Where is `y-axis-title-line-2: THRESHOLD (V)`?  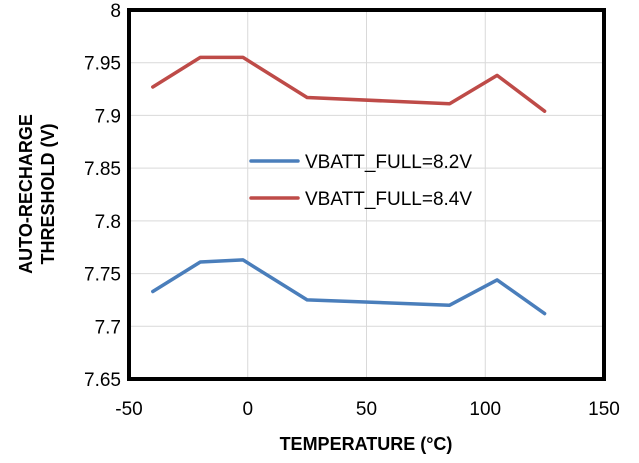
y-axis-title-line-2: THRESHOLD (V) is located at coordinates (48, 194).